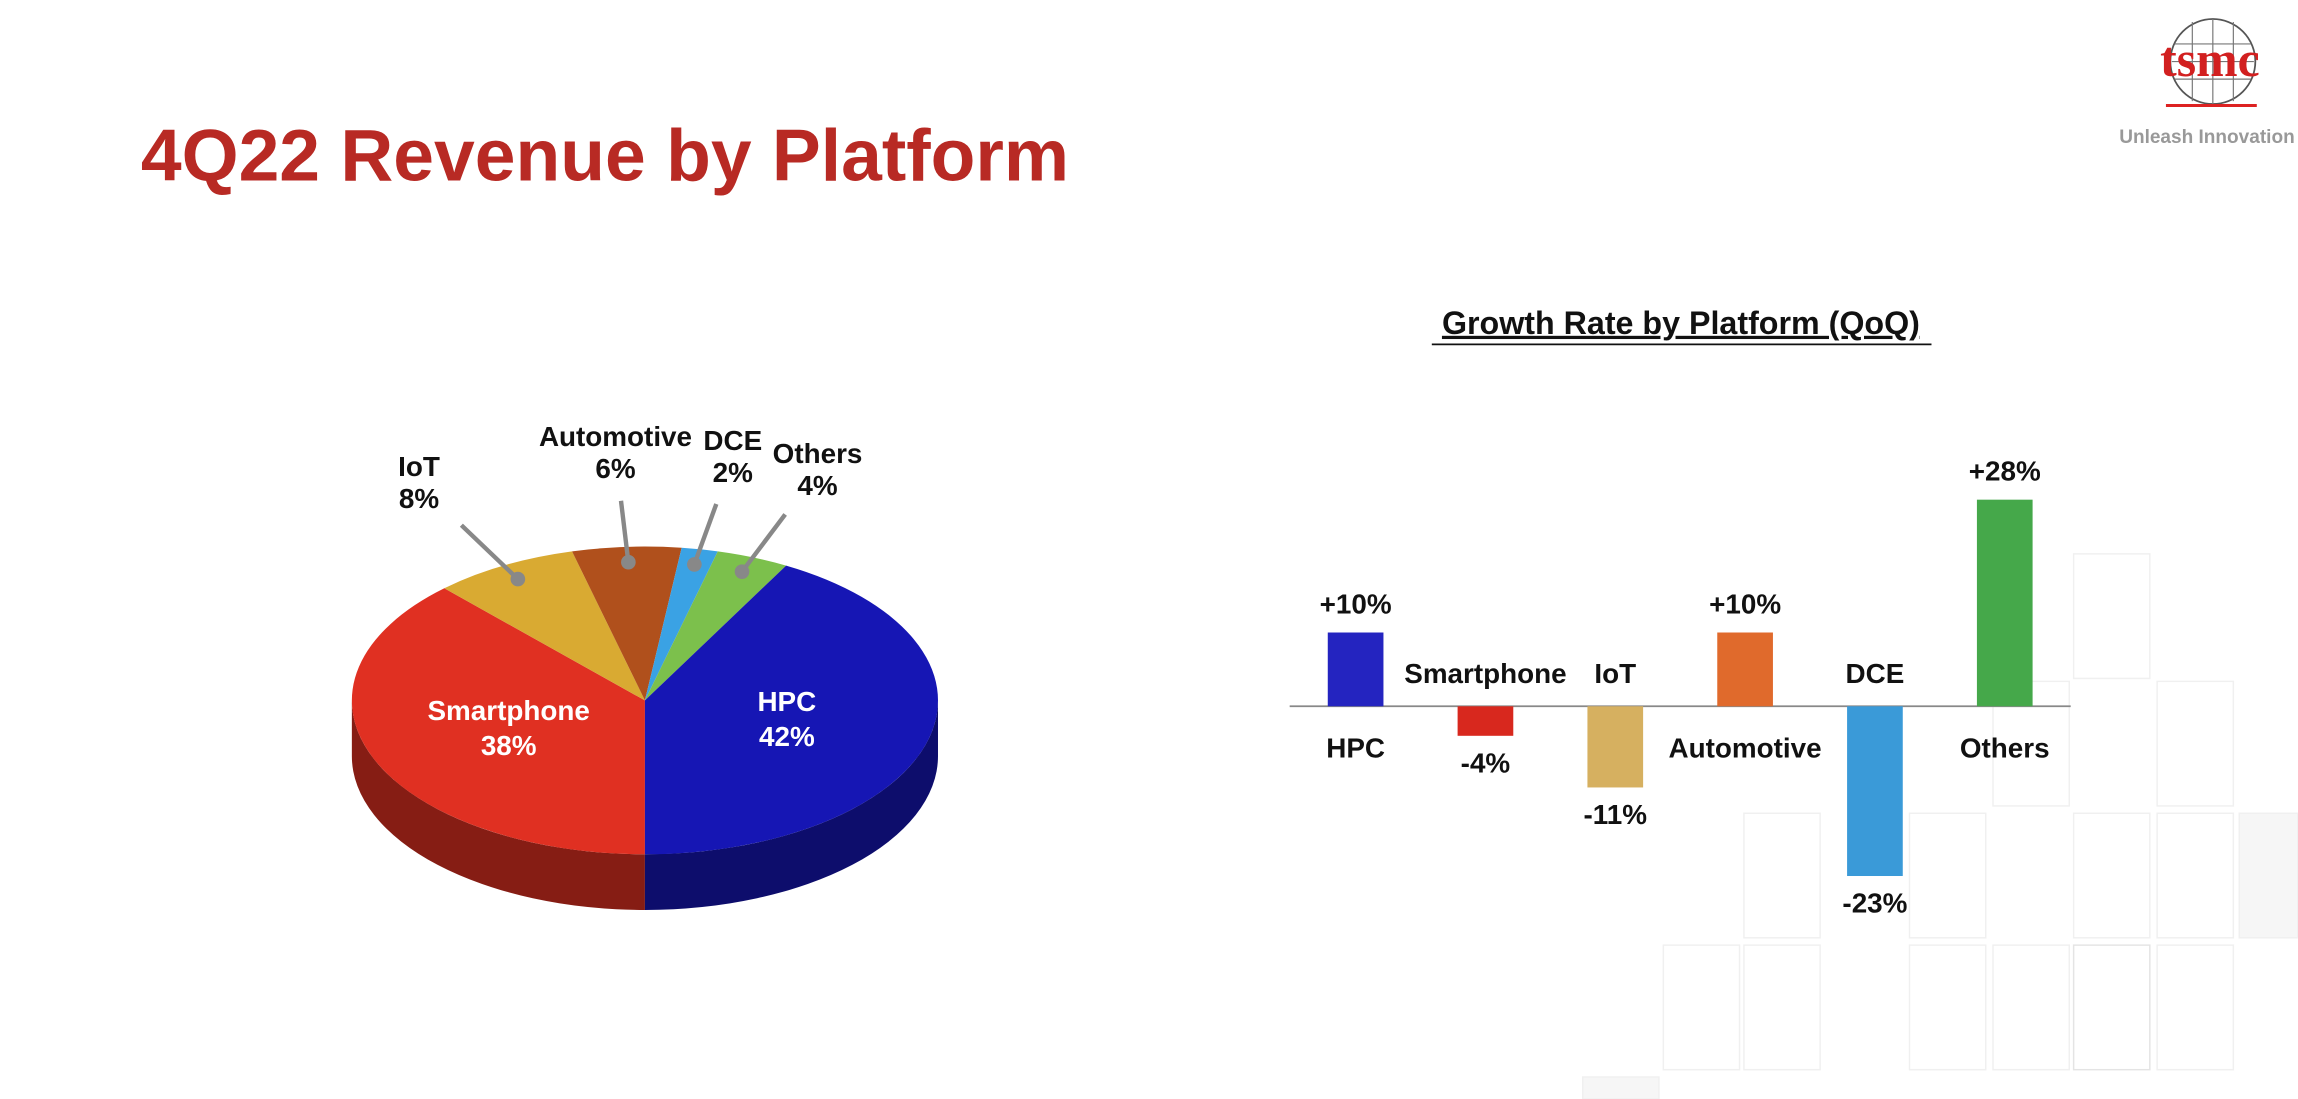  What do you see at coordinates (1615, 673) in the screenshot?
I see `x-category-label: IoT` at bounding box center [1615, 673].